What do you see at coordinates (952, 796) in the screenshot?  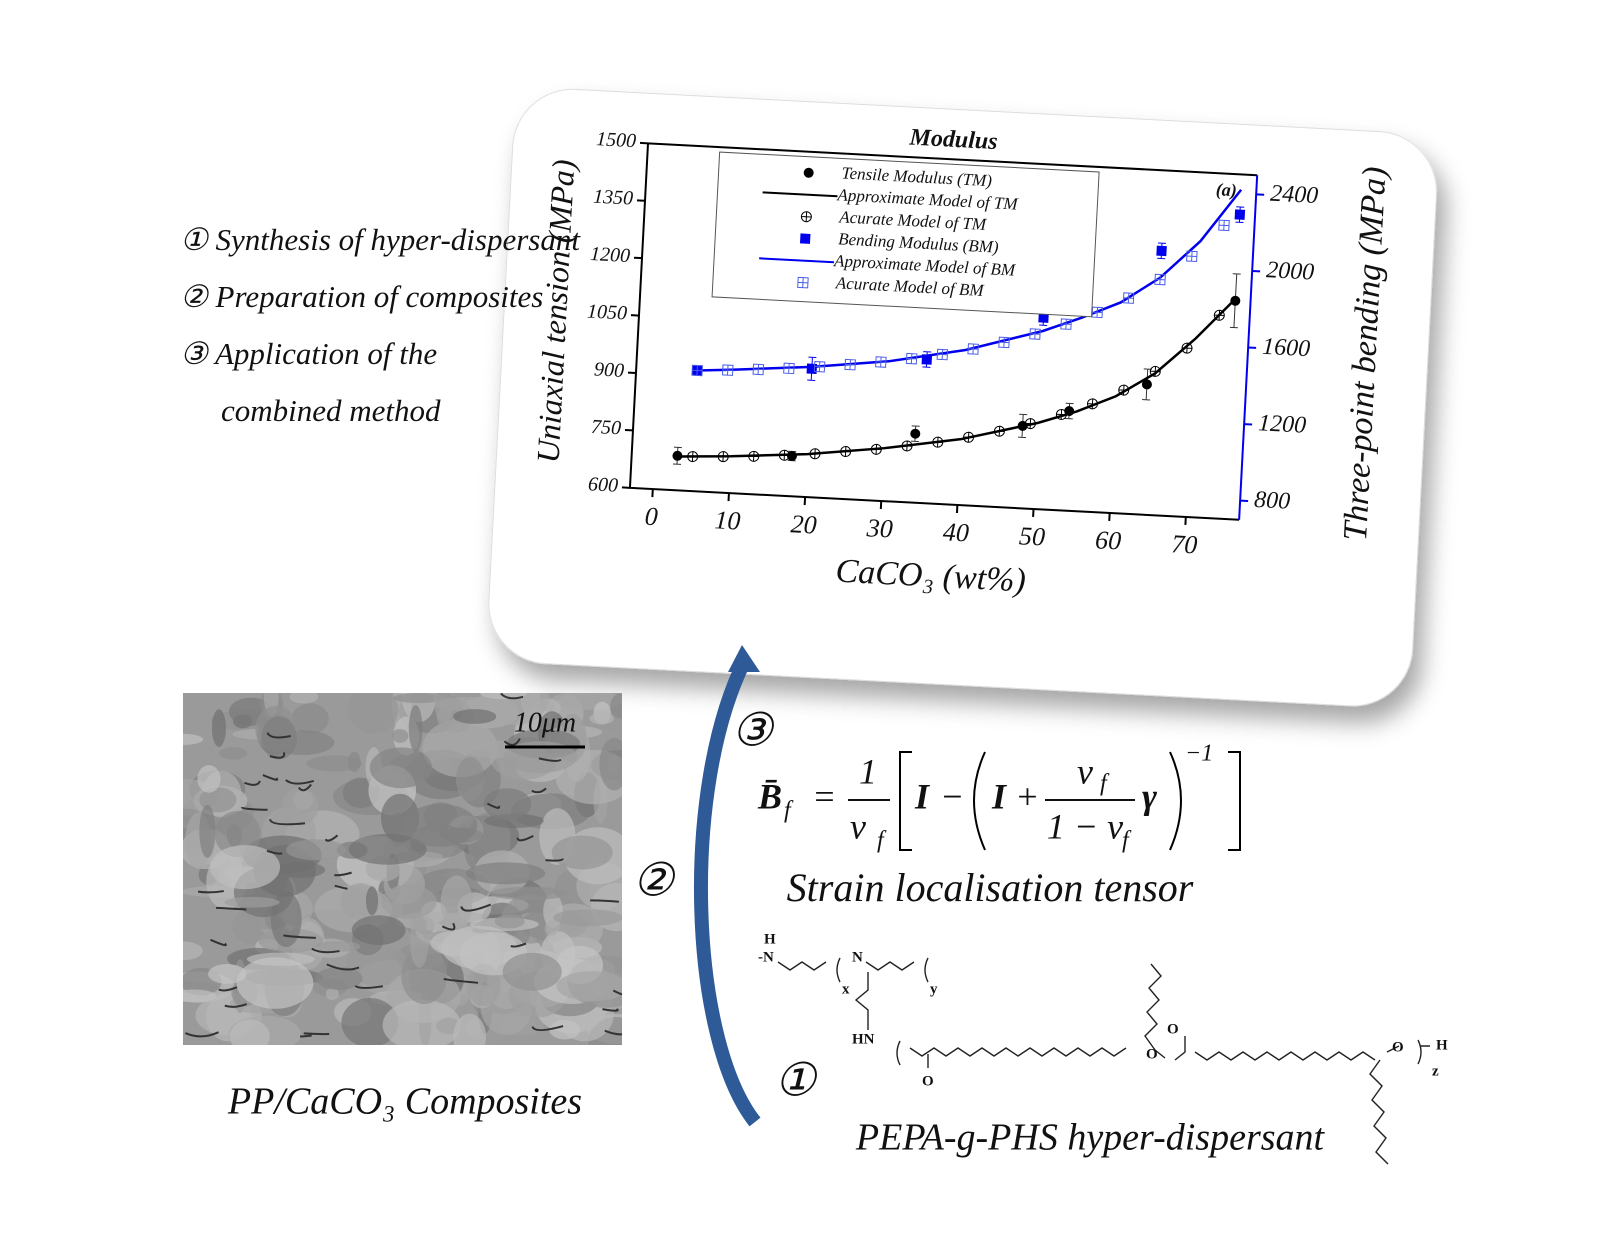 I see `formula-part: −` at bounding box center [952, 796].